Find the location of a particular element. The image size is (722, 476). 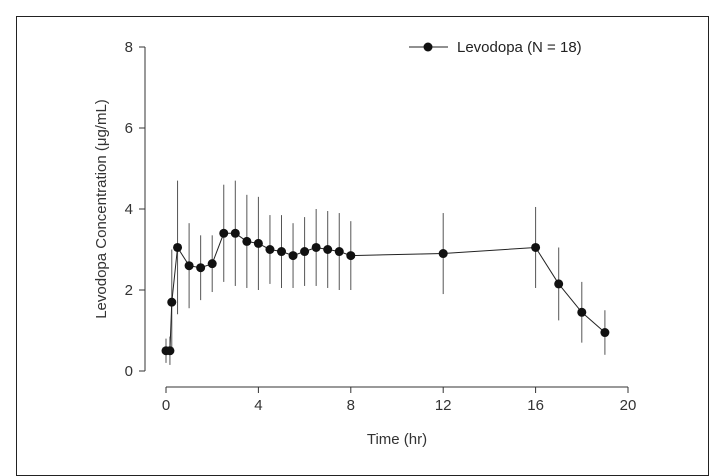

y-tick-label: 2 is located at coordinates (129, 290).